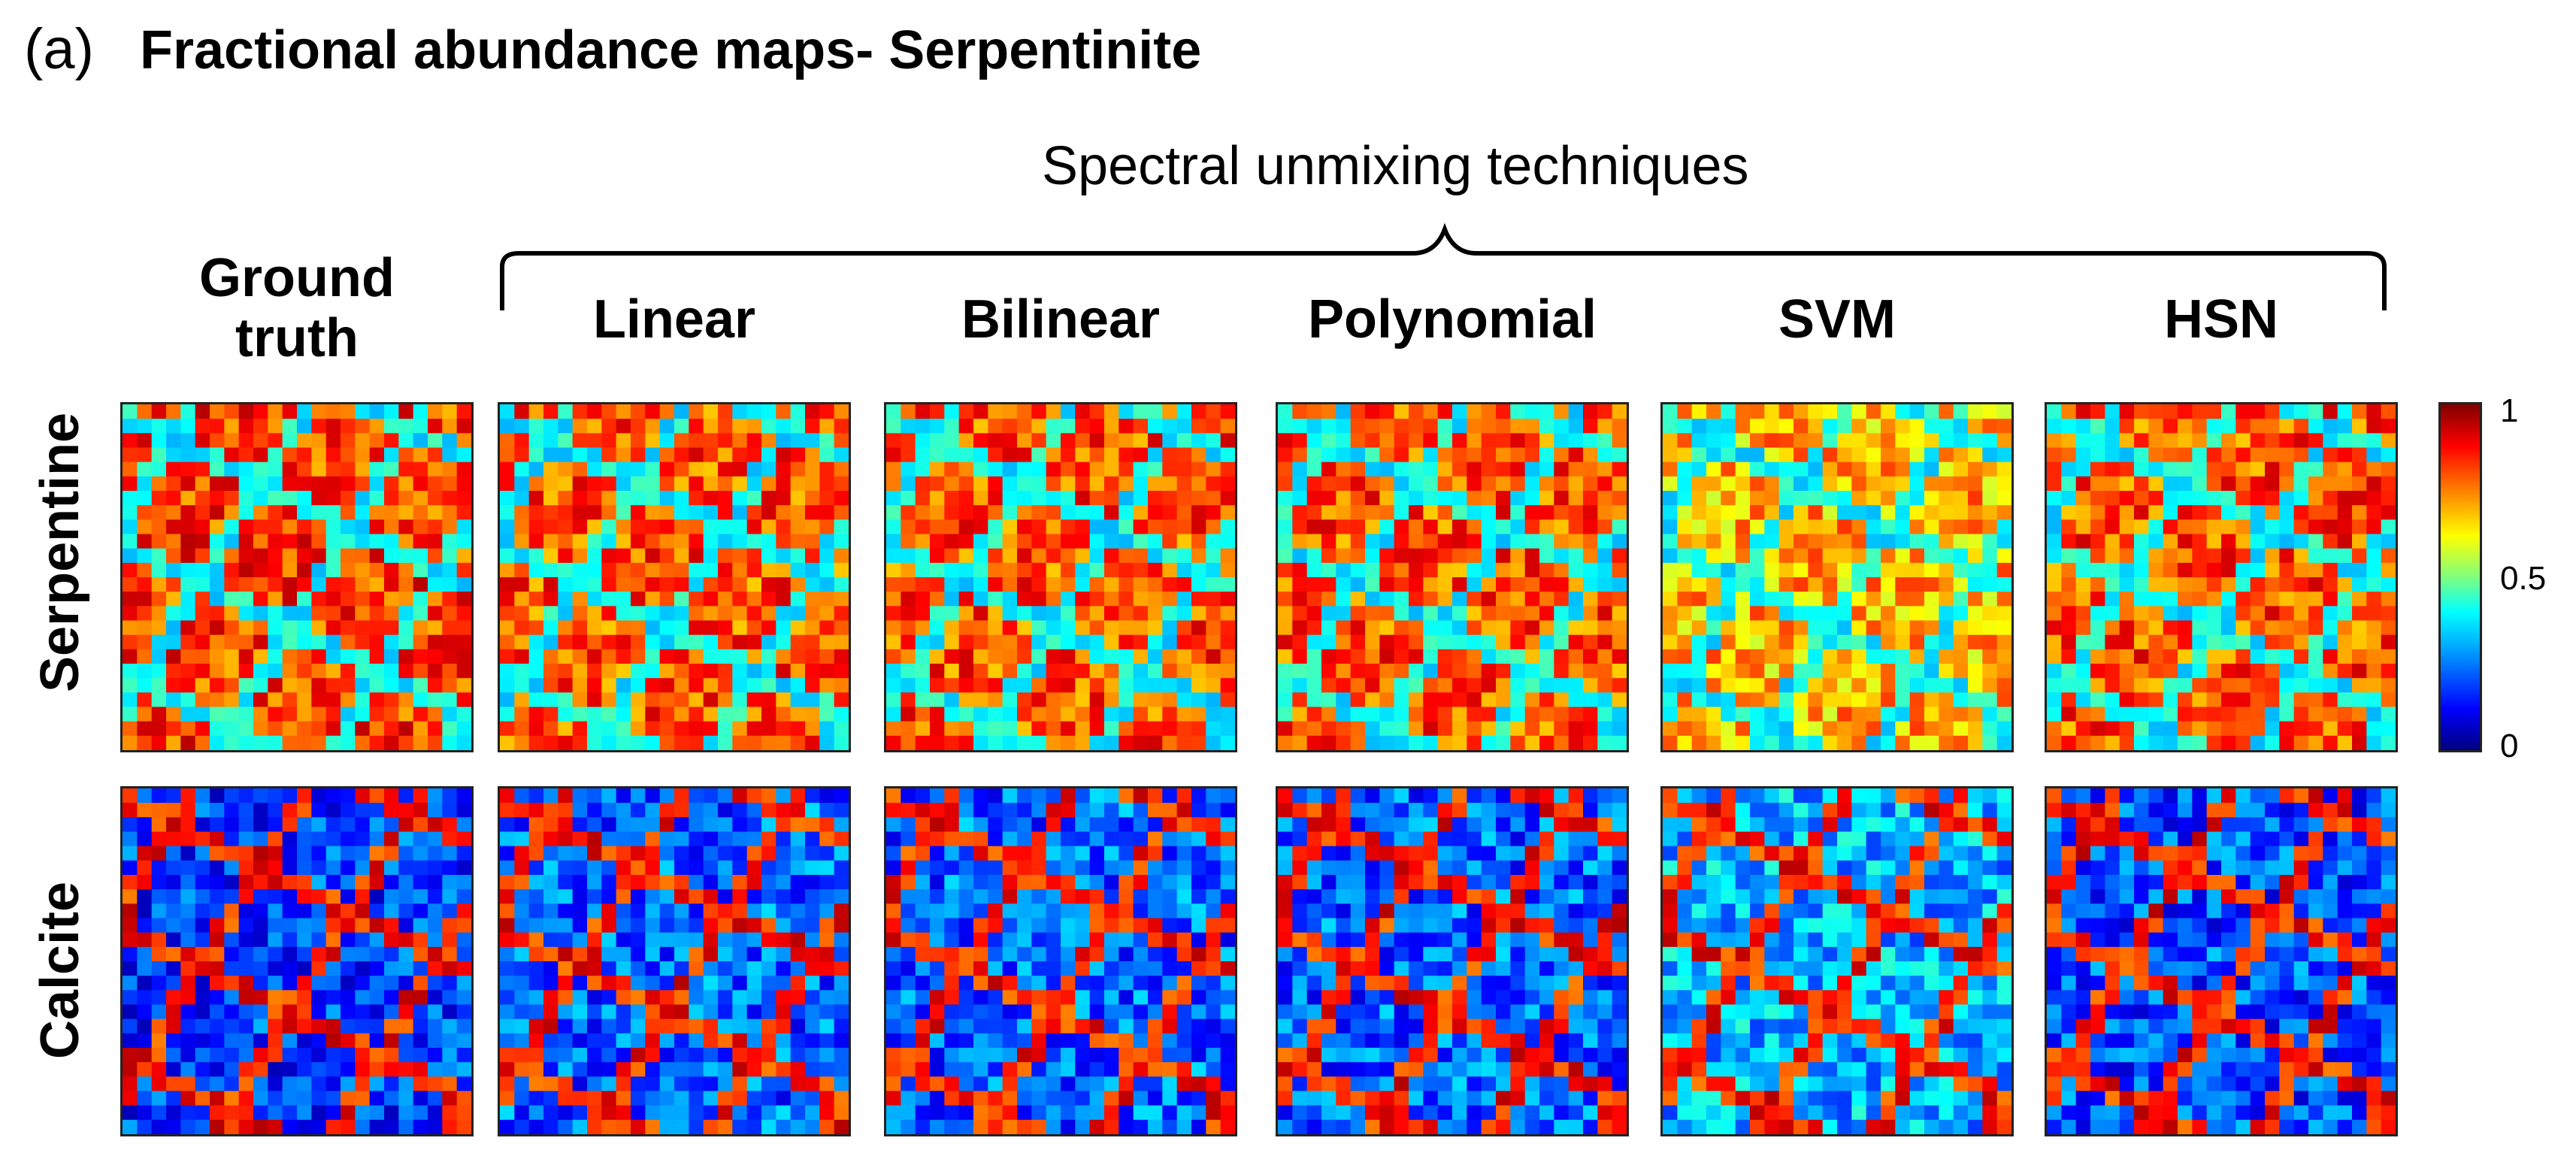  Describe the element at coordinates (60, 970) in the screenshot. I see `row-header-calcite: Calcite` at that location.